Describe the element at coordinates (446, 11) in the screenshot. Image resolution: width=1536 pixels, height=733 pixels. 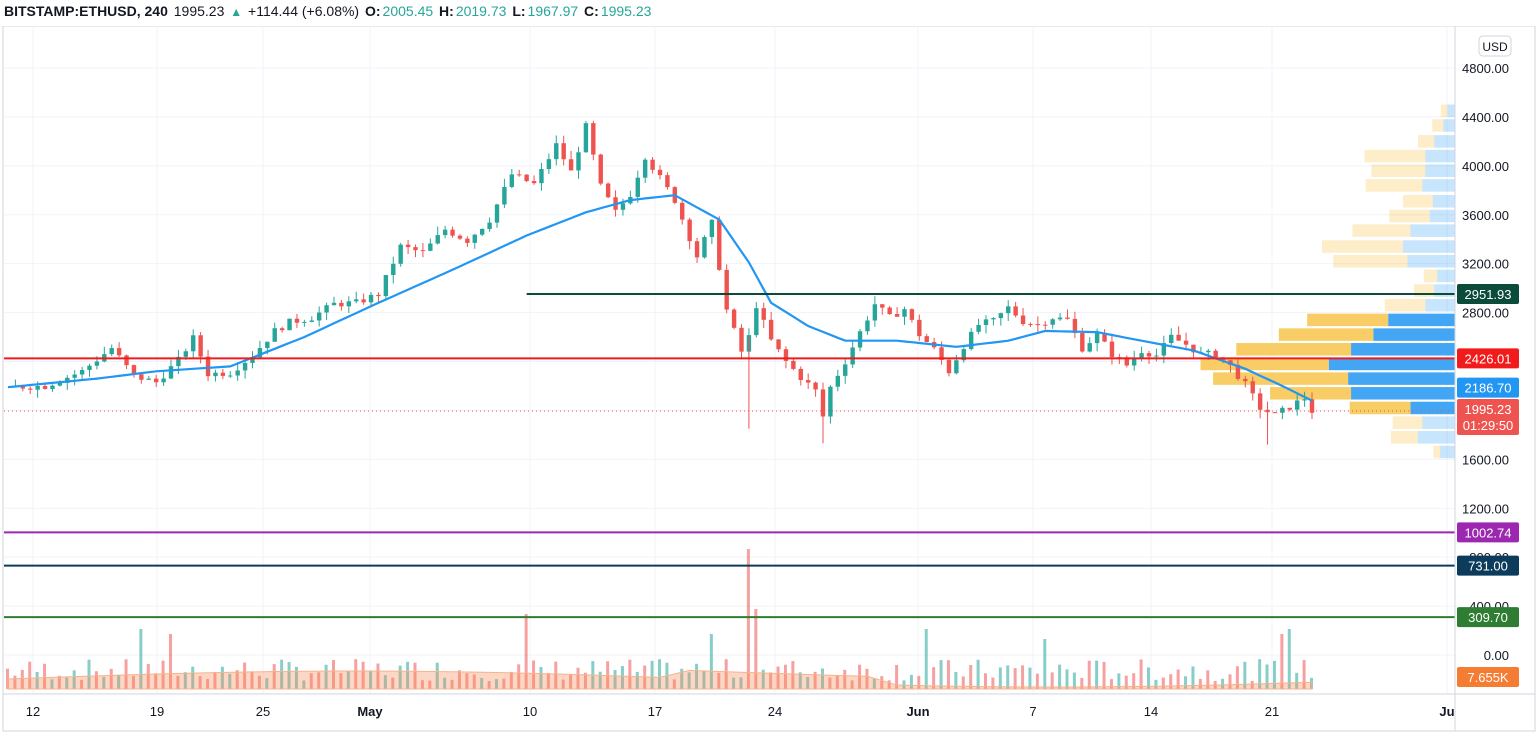
I see `high-label: H:` at that location.